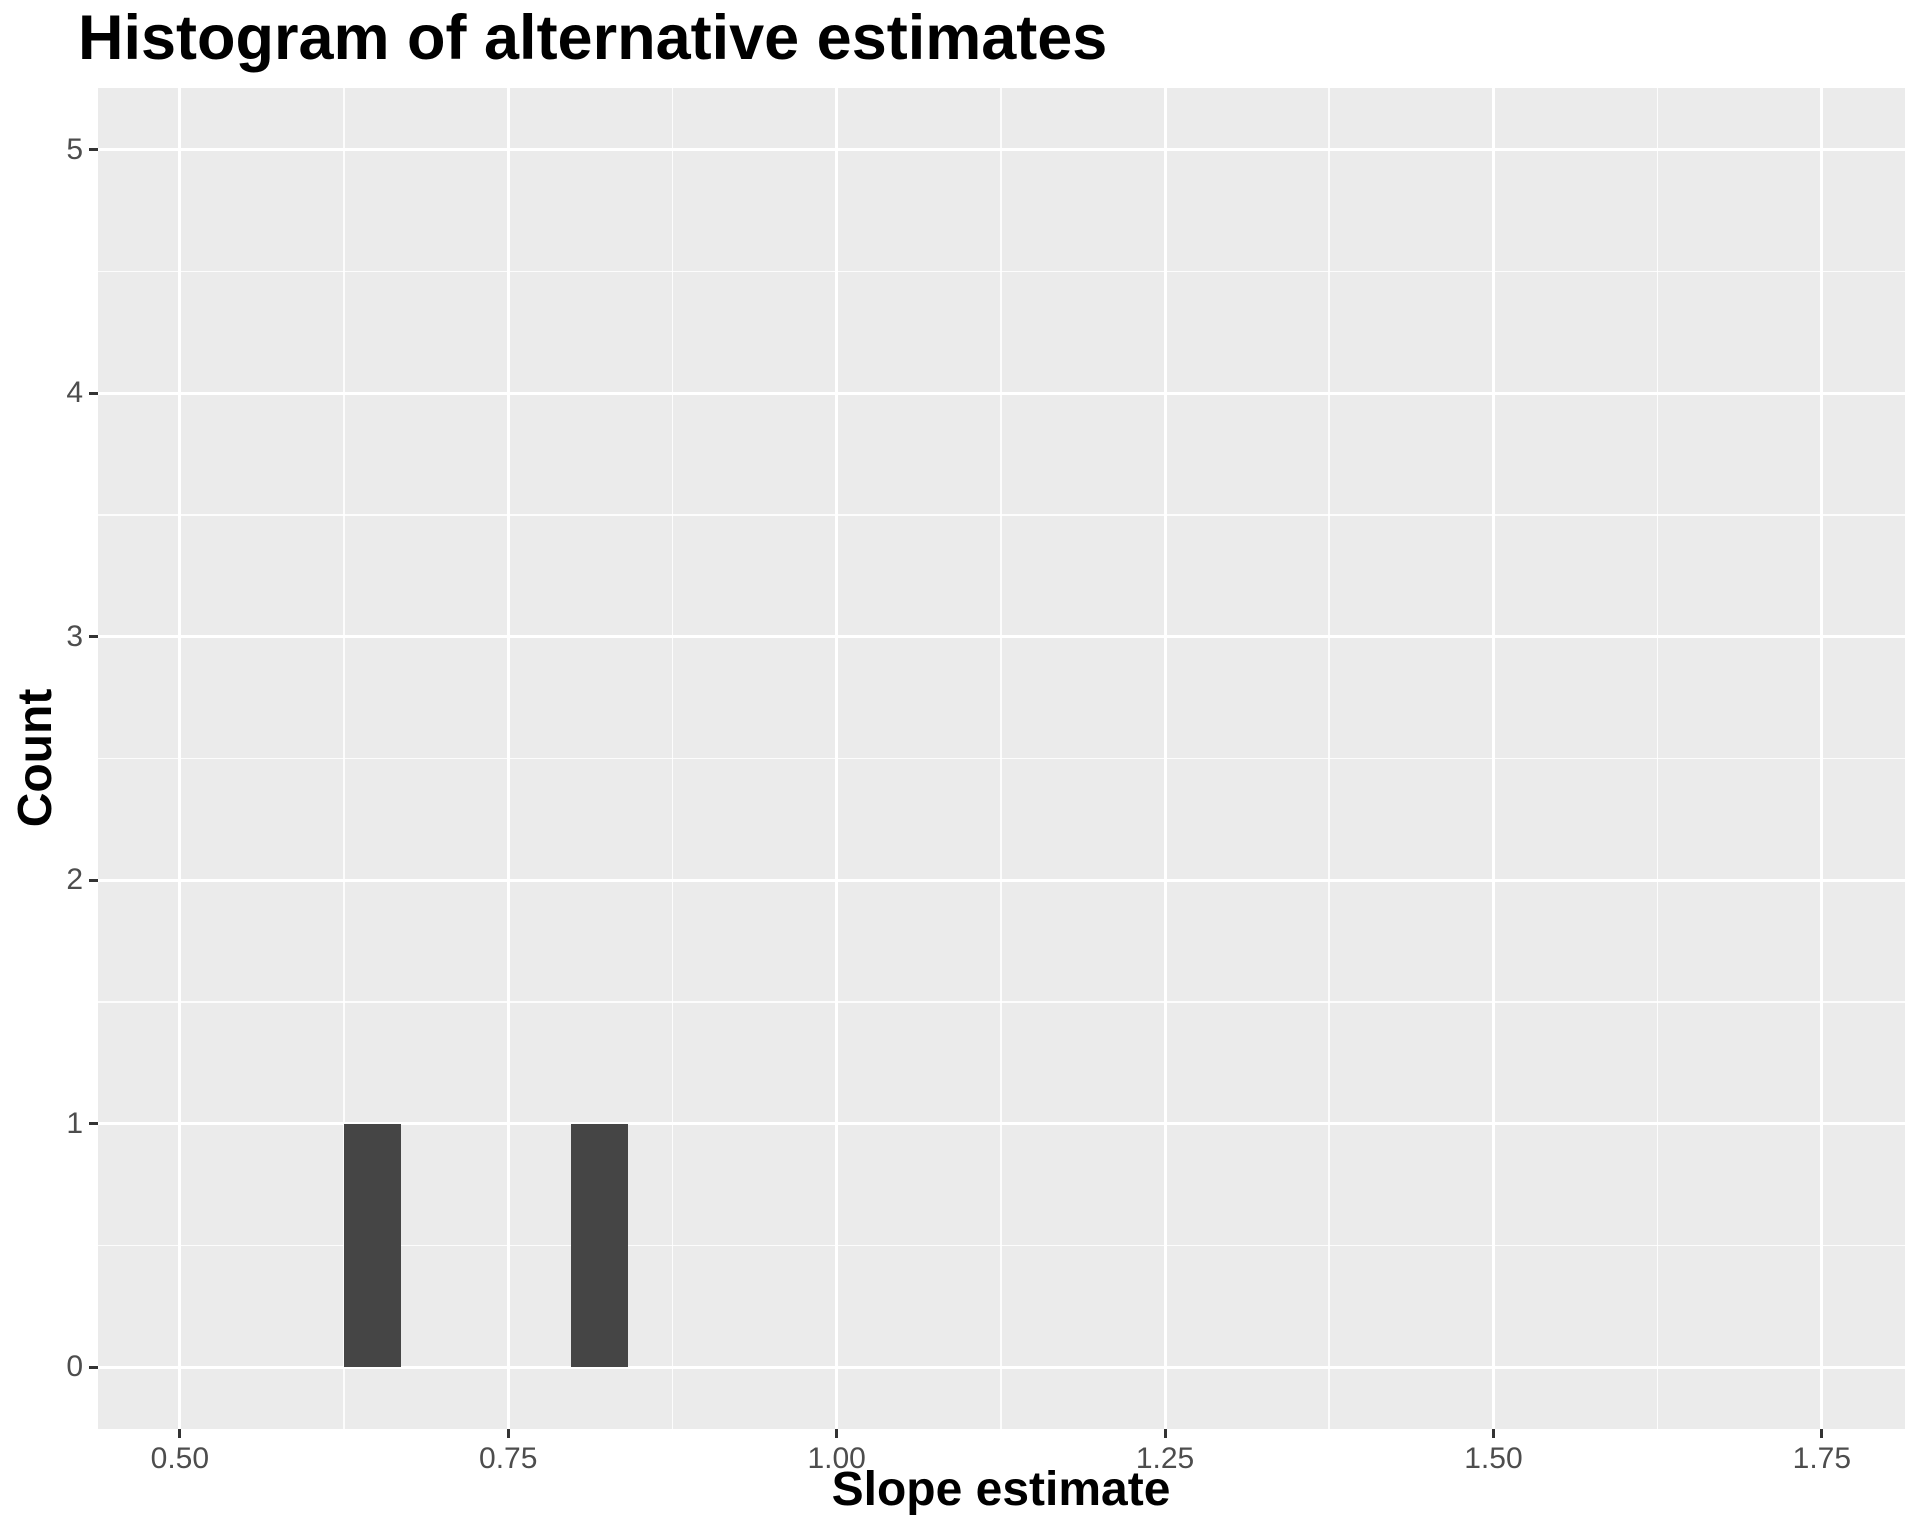  I want to click on y-tick-label: 3, so click(74, 636).